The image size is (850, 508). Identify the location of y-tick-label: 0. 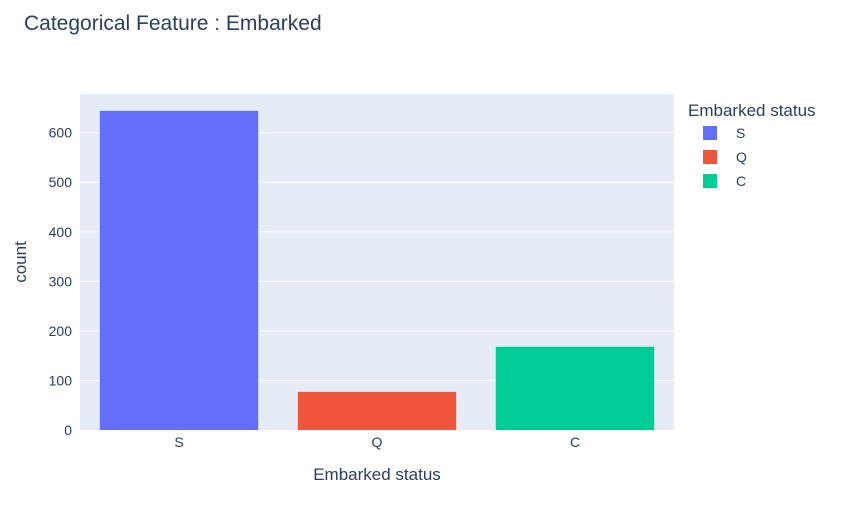
(68, 430).